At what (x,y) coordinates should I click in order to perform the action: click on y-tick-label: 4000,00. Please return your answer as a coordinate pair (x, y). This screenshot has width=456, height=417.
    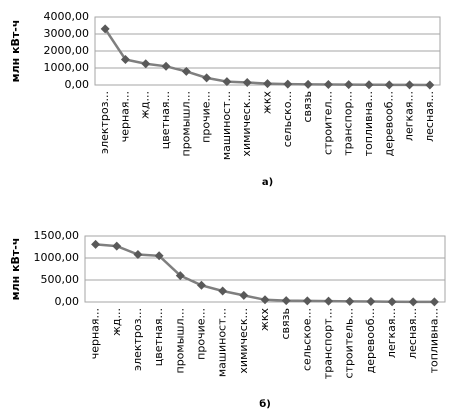
    Looking at the image, I should click on (67, 16).